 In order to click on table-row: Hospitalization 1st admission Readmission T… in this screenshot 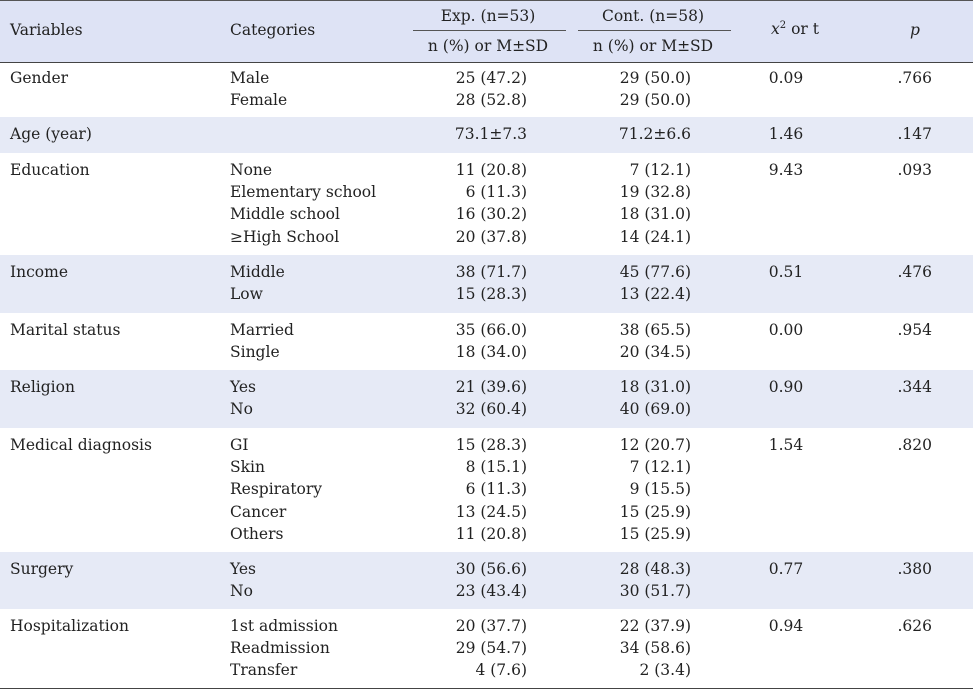, I will do `click(486, 648)`.